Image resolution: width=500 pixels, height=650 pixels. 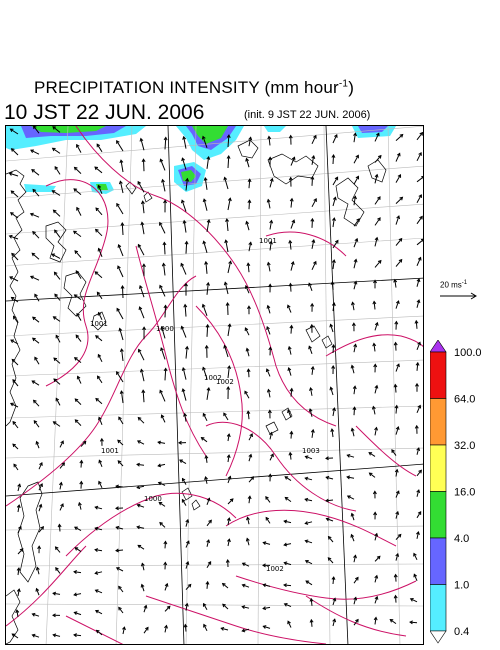 What do you see at coordinates (438, 637) in the screenshot?
I see `colorbar-bottom-triangle` at bounding box center [438, 637].